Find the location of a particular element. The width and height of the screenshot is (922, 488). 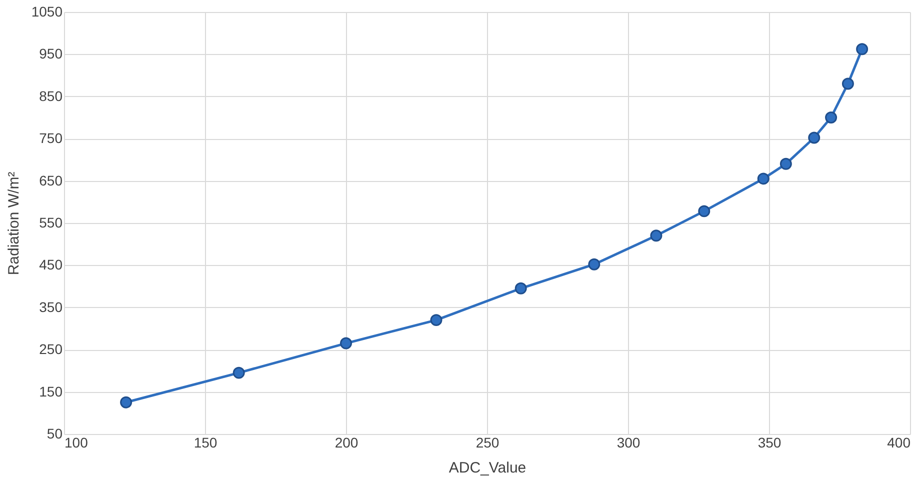

y-axis-title: Radiation W/m² is located at coordinates (13, 224).